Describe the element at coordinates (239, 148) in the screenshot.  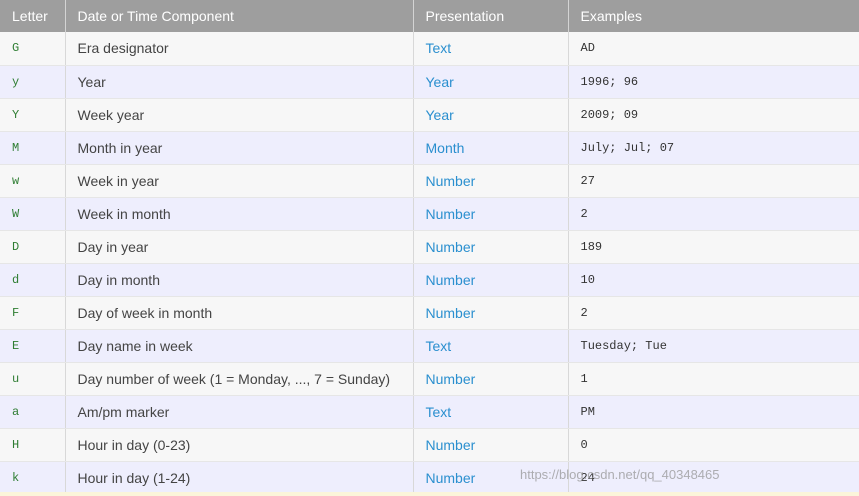
I see `cell-component: Month in year` at that location.